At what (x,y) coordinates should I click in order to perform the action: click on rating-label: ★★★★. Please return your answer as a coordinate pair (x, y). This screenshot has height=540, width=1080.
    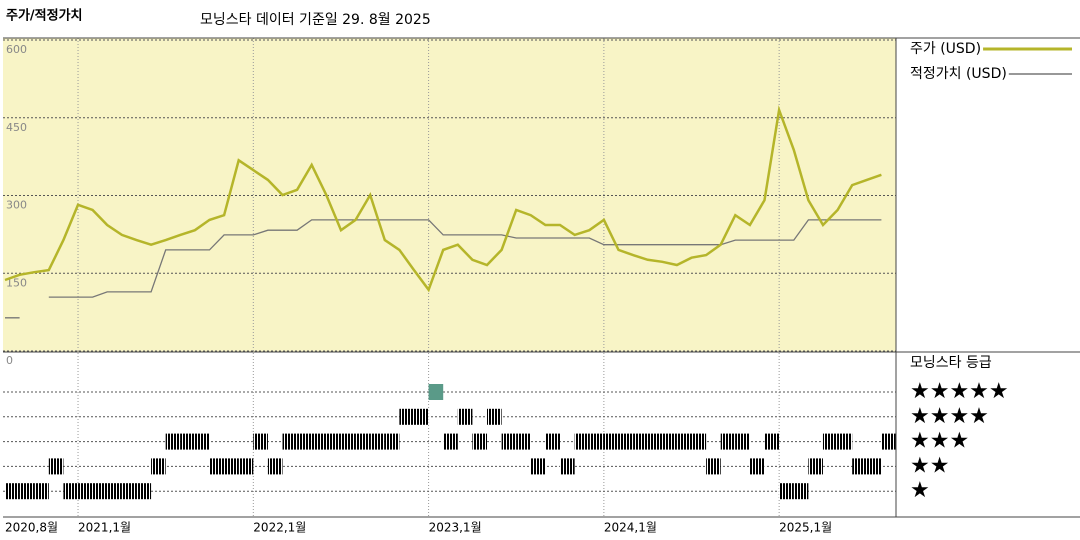
    Looking at the image, I should click on (949, 416).